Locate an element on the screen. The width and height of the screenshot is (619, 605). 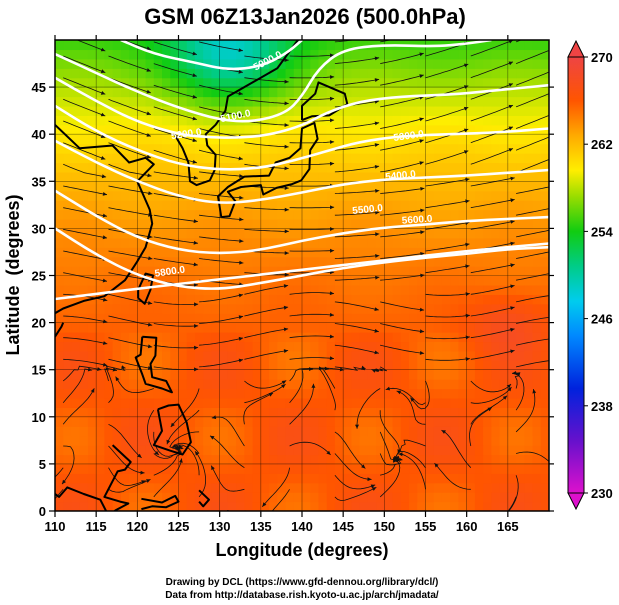
chart-title: GSM 06Z13Jan2026 (500.0hPa) is located at coordinates (305, 16).